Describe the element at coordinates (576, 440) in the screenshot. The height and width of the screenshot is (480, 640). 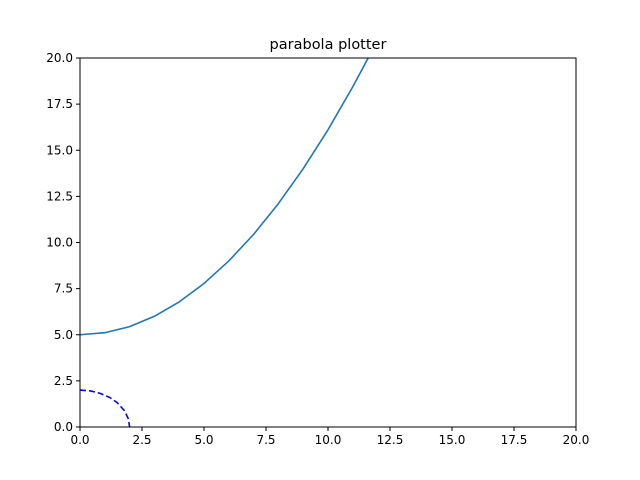
I see `x-tick-label: 20.0` at that location.